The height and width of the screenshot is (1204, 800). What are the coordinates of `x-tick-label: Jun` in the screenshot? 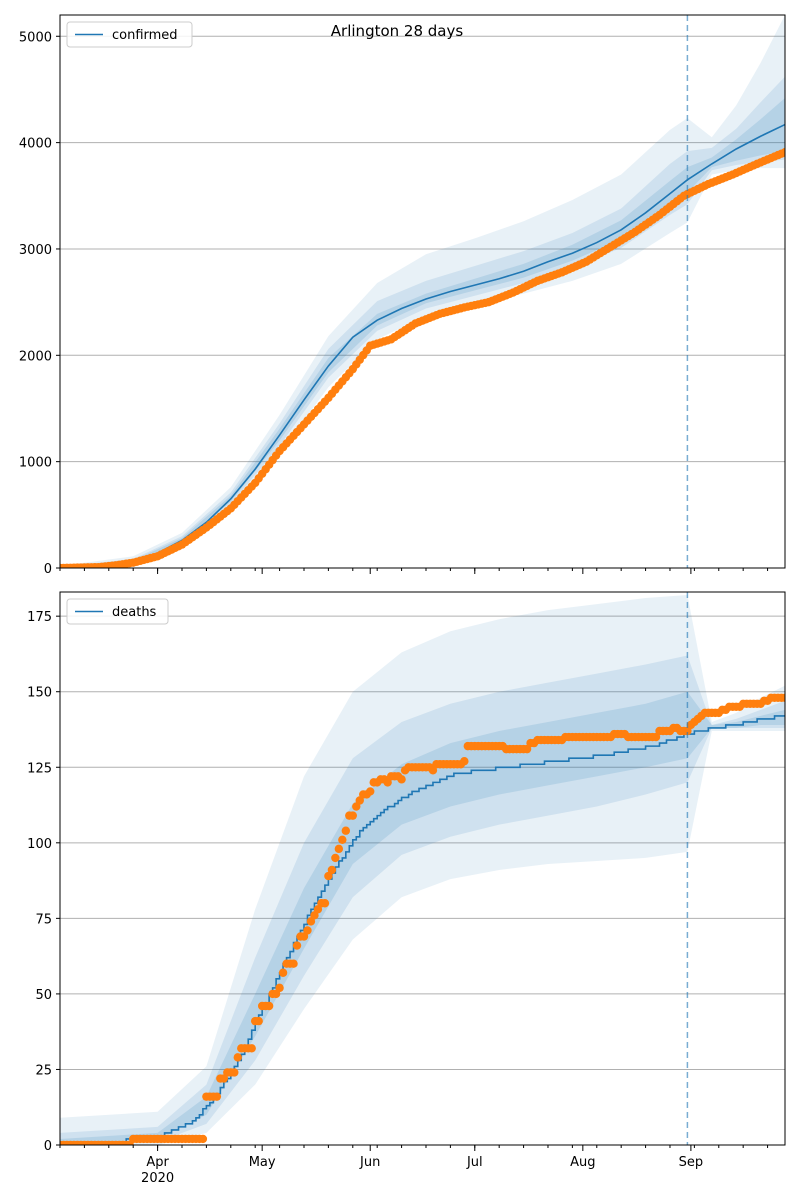 It's located at (369, 1162).